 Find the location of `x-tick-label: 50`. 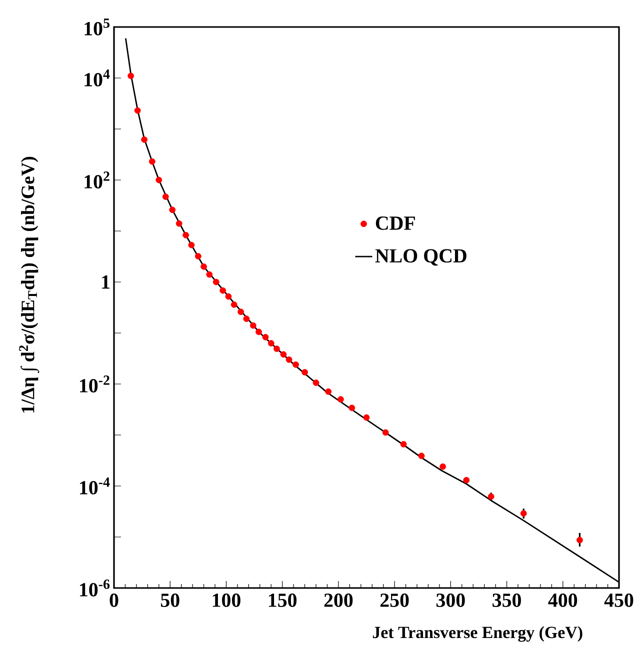

x-tick-label: 50 is located at coordinates (170, 600).